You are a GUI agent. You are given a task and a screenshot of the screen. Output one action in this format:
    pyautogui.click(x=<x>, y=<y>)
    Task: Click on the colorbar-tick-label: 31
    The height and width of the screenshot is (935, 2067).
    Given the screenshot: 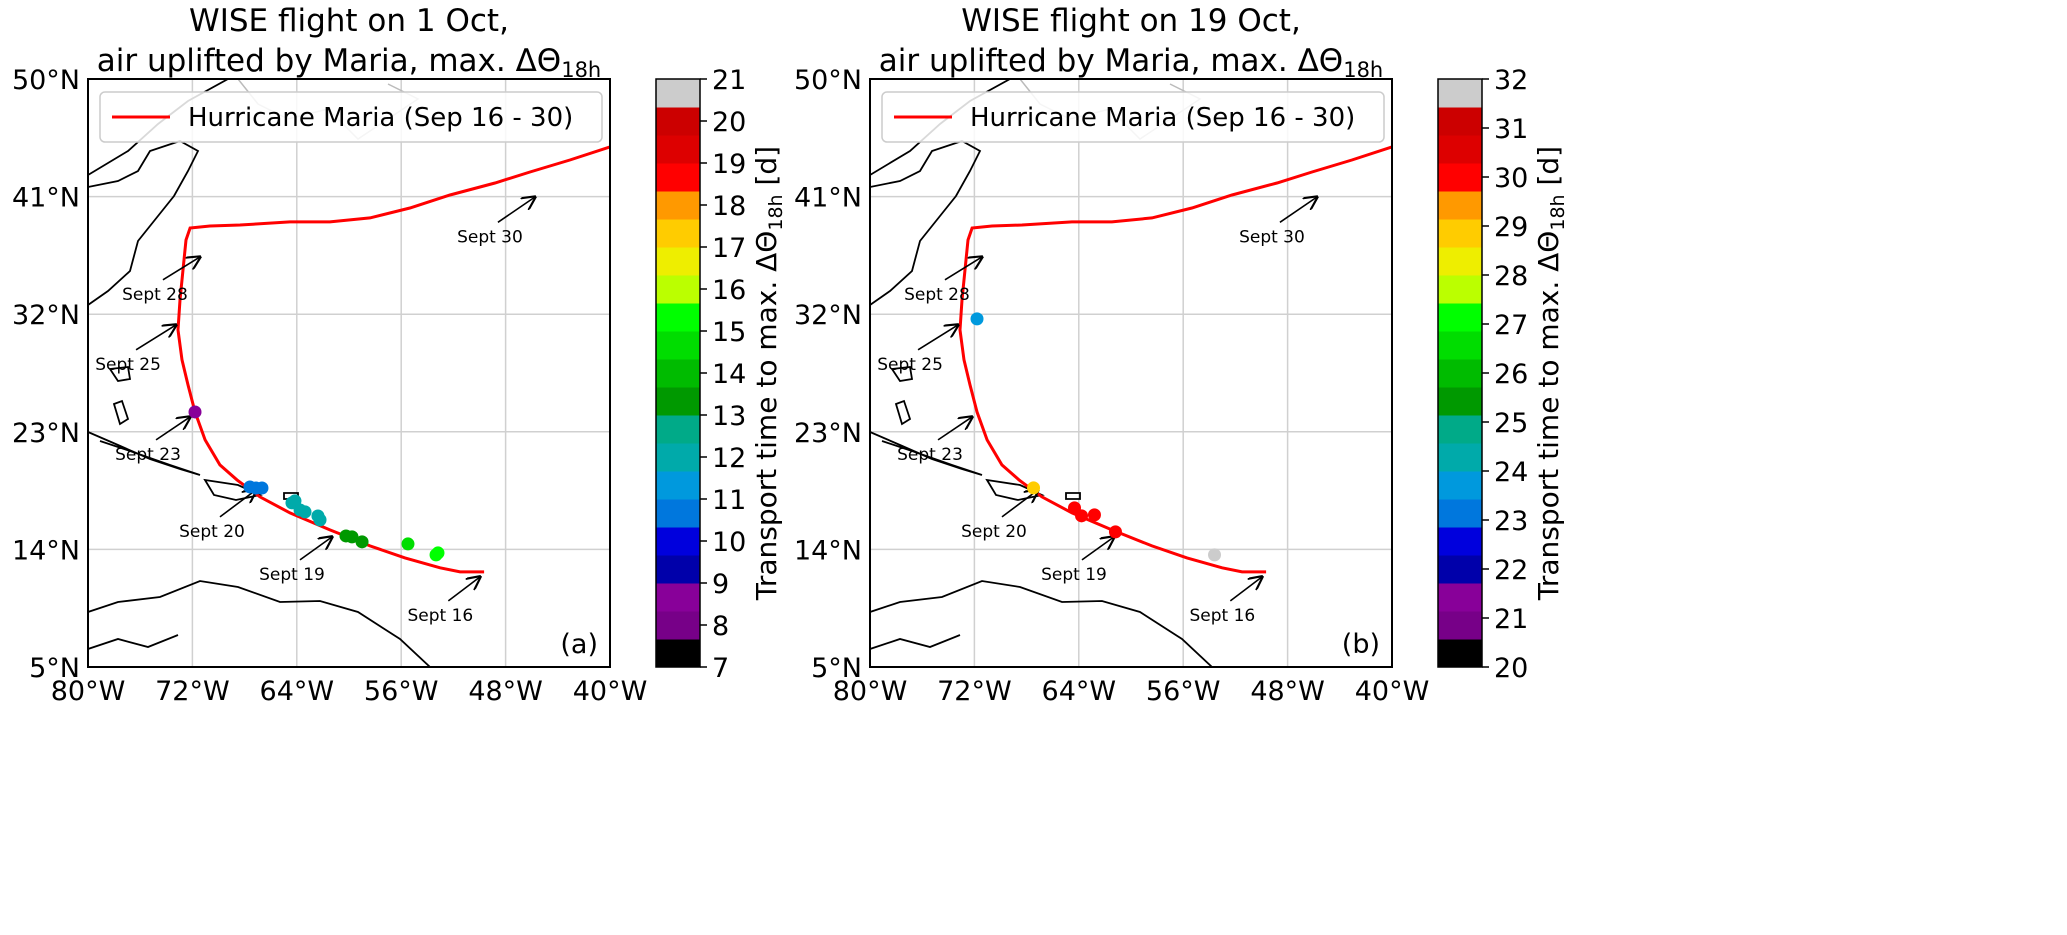 What is the action you would take?
    pyautogui.click(x=1511, y=129)
    